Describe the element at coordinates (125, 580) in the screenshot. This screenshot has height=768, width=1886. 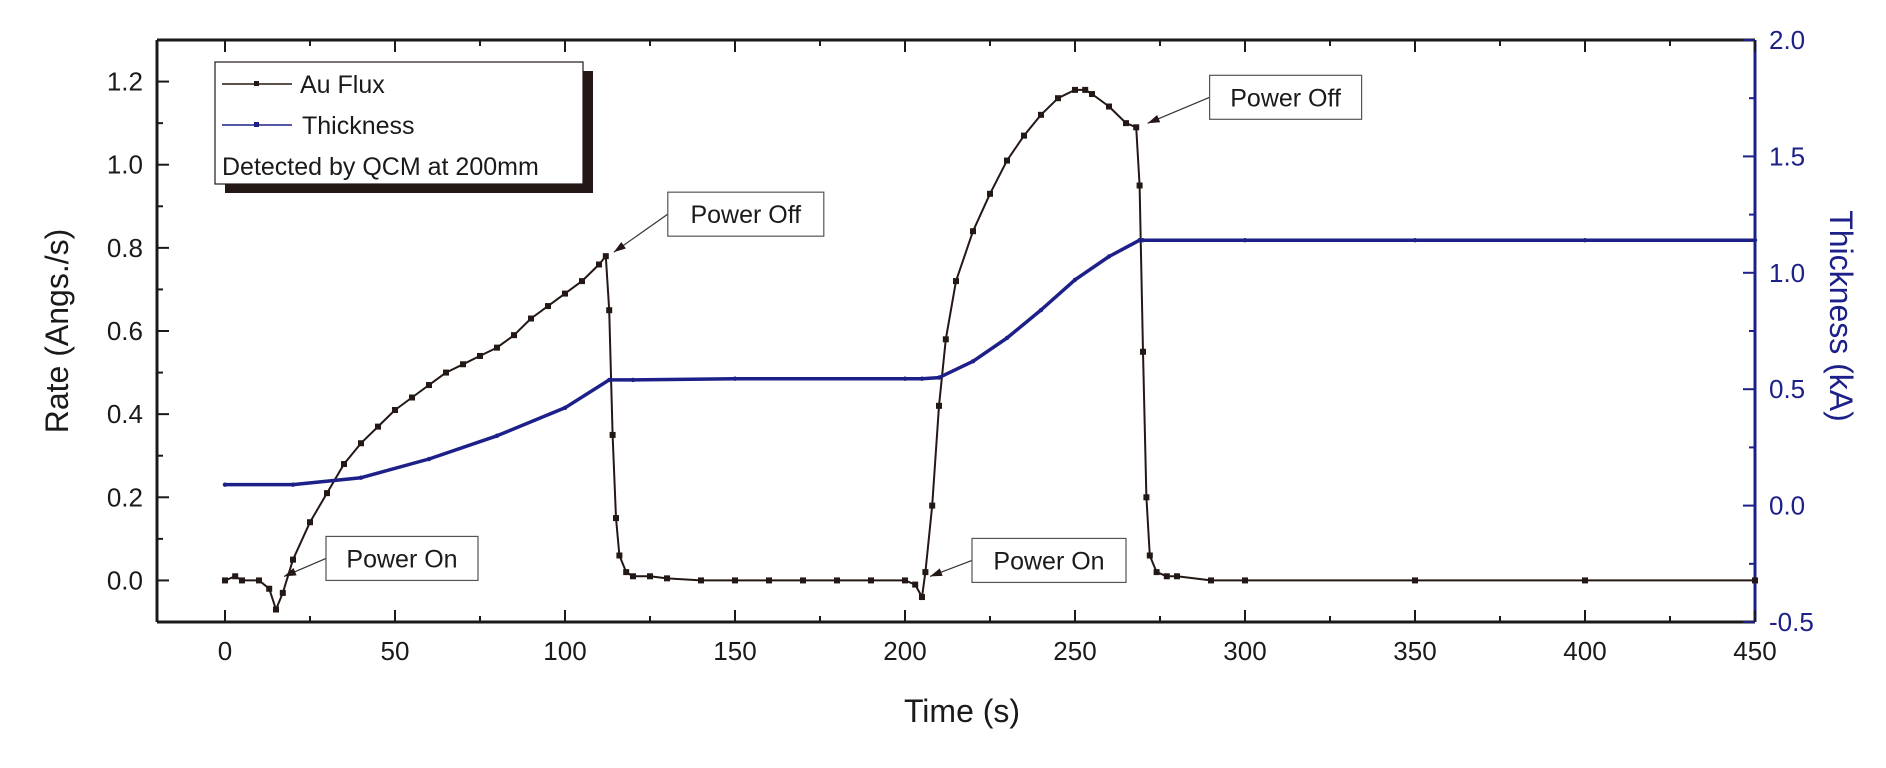
I see `left-tick-label: 0.0` at that location.